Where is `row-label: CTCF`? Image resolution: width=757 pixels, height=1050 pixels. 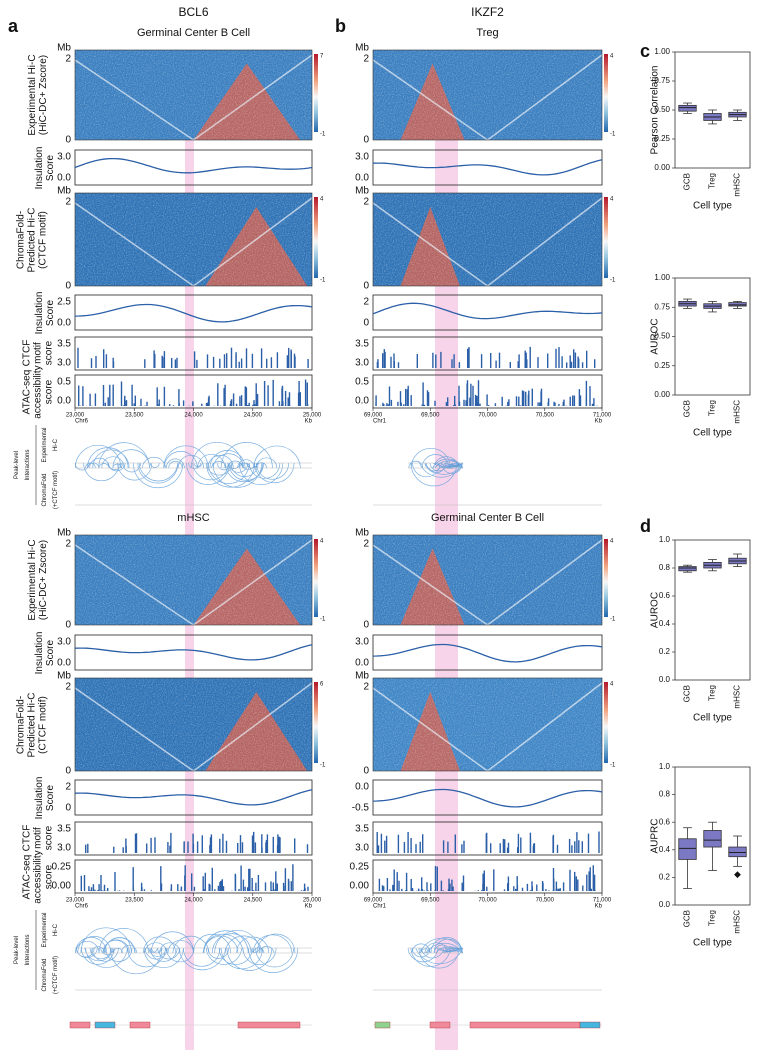
row-label: CTCF is located at coordinates (27, 353).